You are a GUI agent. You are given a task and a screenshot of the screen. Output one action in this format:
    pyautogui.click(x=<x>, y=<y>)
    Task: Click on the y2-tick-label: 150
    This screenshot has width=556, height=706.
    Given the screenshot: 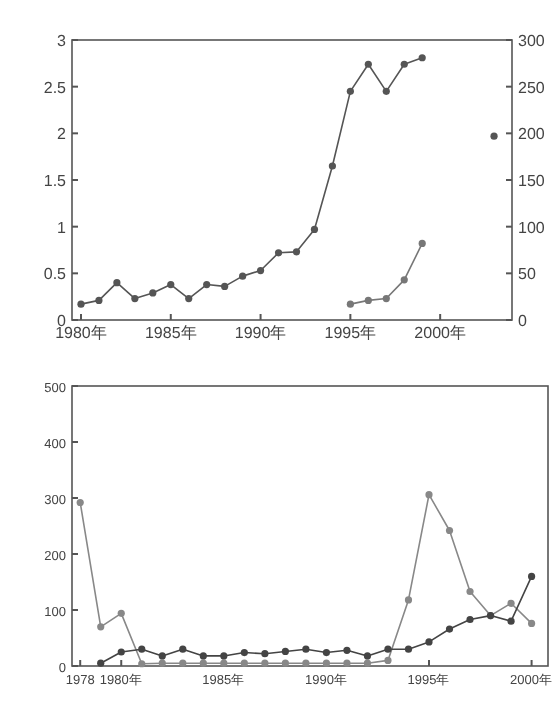 What is the action you would take?
    pyautogui.click(x=532, y=181)
    